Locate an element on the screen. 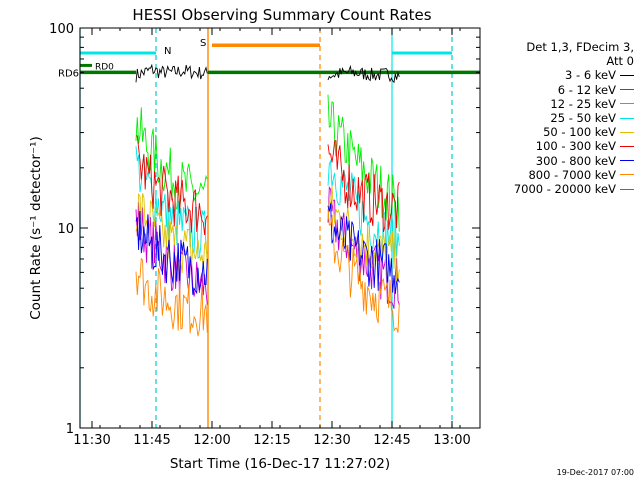 The width and height of the screenshot is (640, 480). y-tick-label-1: 10 is located at coordinates (65, 229).